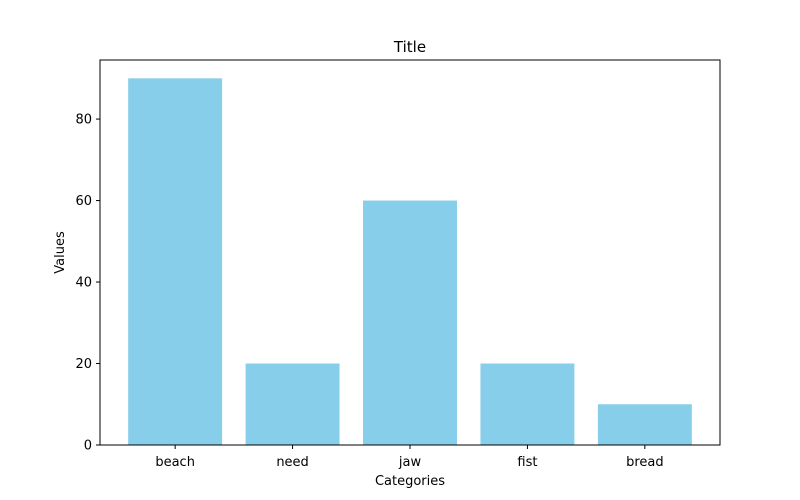 Image resolution: width=800 pixels, height=500 pixels. What do you see at coordinates (527, 404) in the screenshot?
I see `bar-fist` at bounding box center [527, 404].